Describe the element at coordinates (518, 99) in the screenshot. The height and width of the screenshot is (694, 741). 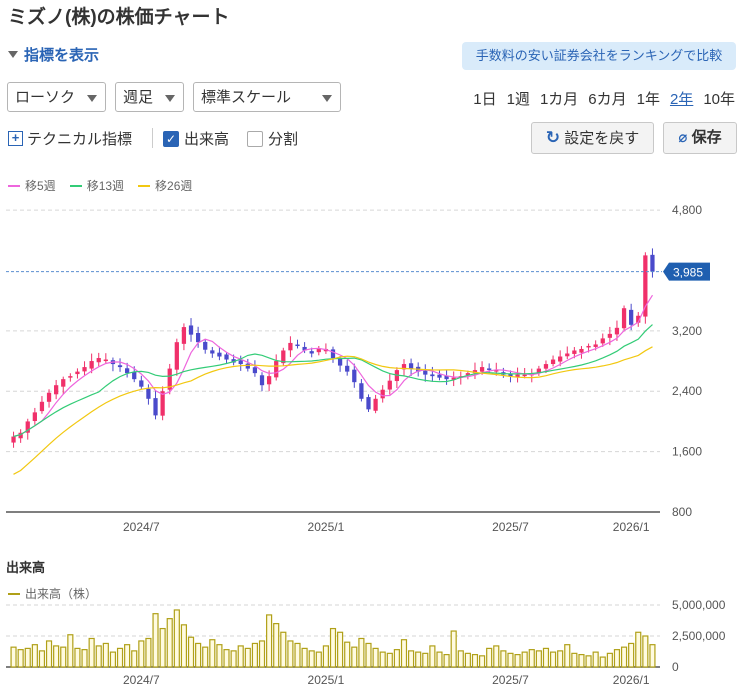
I see `period-1w: 1週` at that location.